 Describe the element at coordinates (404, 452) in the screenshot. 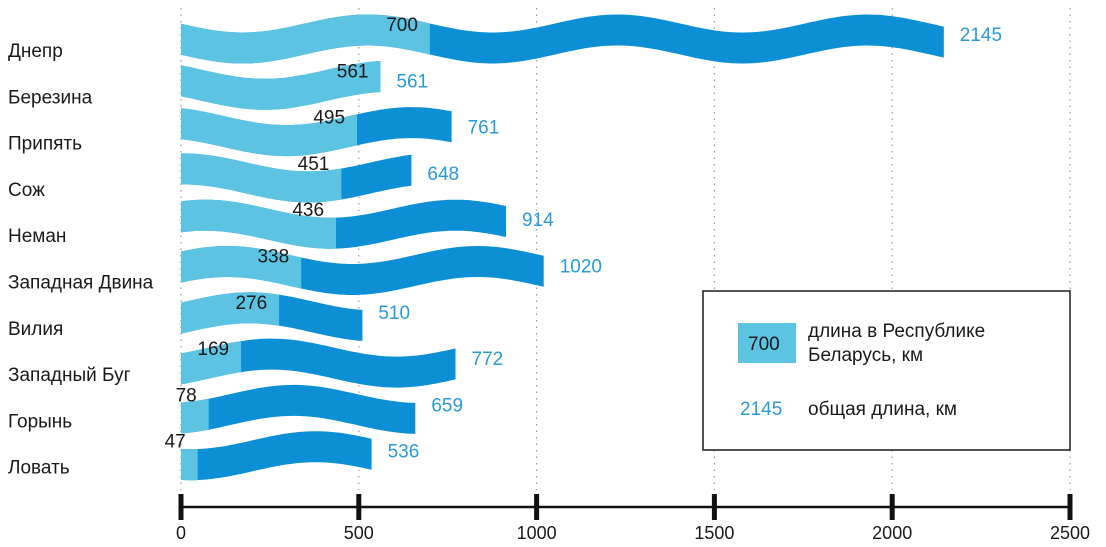

I see `value-total-9: 536` at that location.